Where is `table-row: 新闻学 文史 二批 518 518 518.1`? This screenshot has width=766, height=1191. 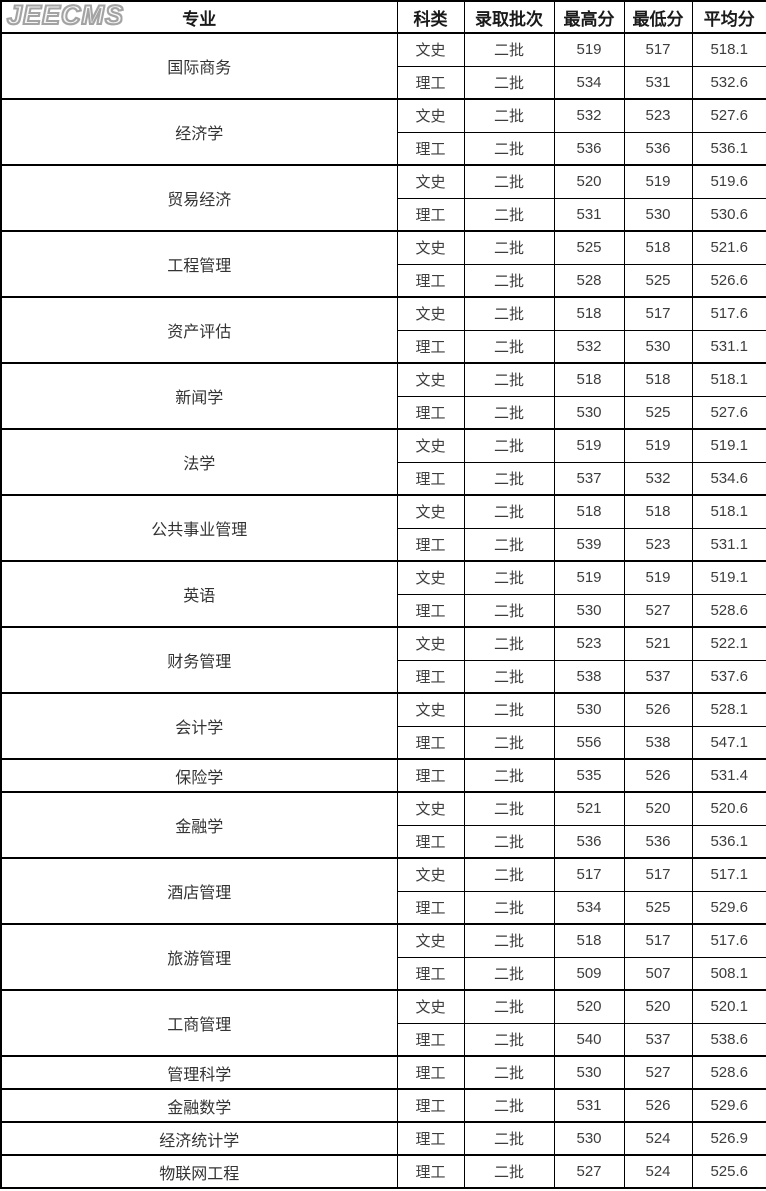
table-row: 新闻学 文史 二批 518 518 518.1 is located at coordinates (383, 396).